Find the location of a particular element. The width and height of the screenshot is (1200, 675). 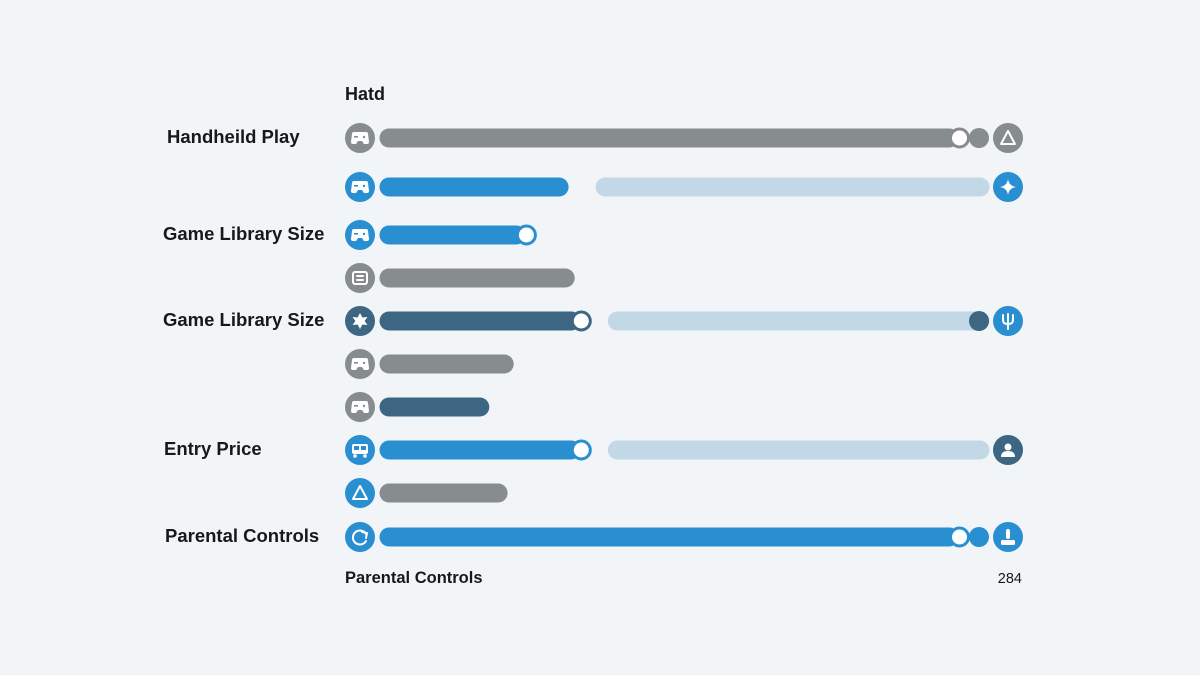

row-label: Handheild Play is located at coordinates (233, 136).